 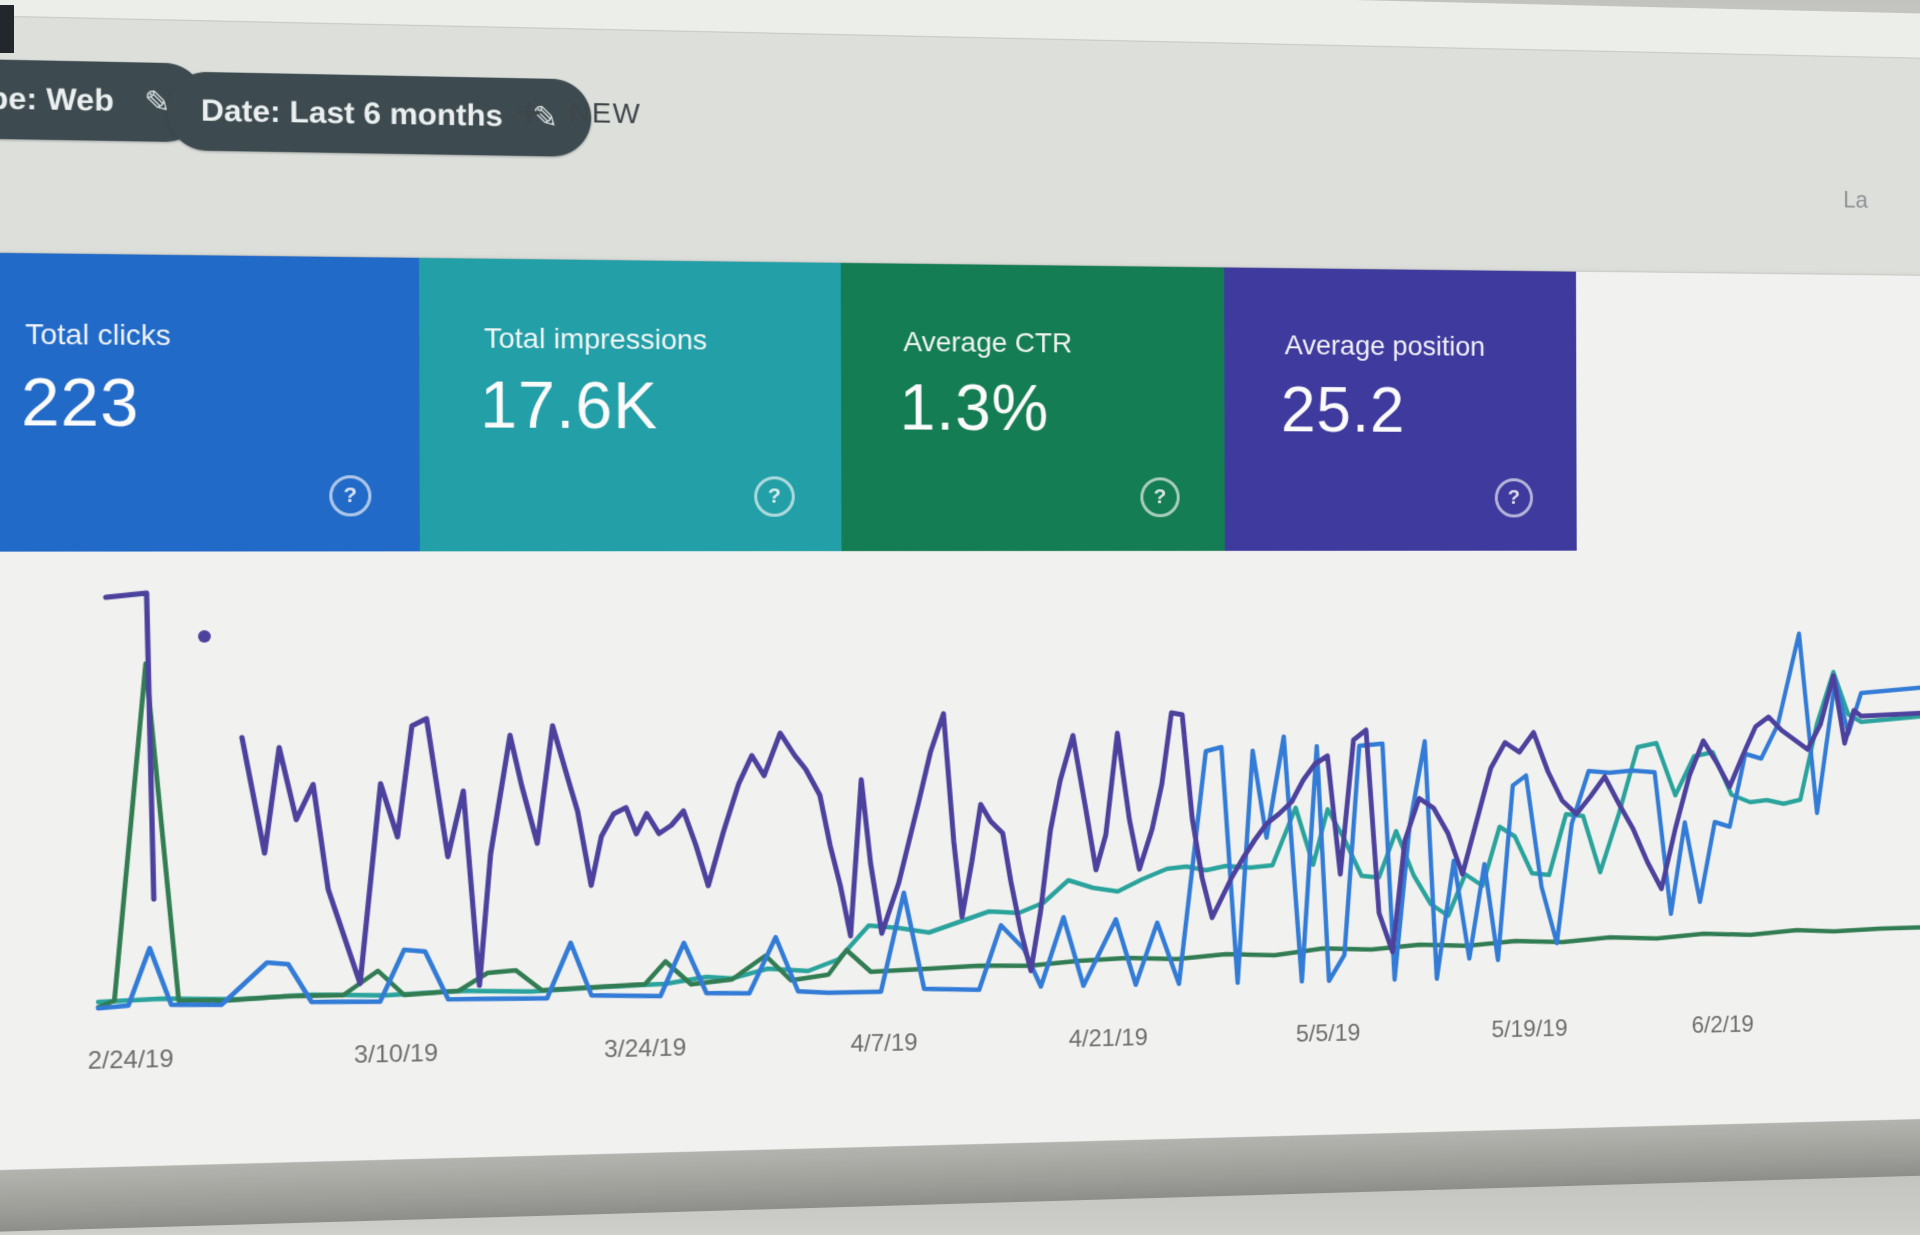 I want to click on new-filter-button: + NEW, so click(x=578, y=112).